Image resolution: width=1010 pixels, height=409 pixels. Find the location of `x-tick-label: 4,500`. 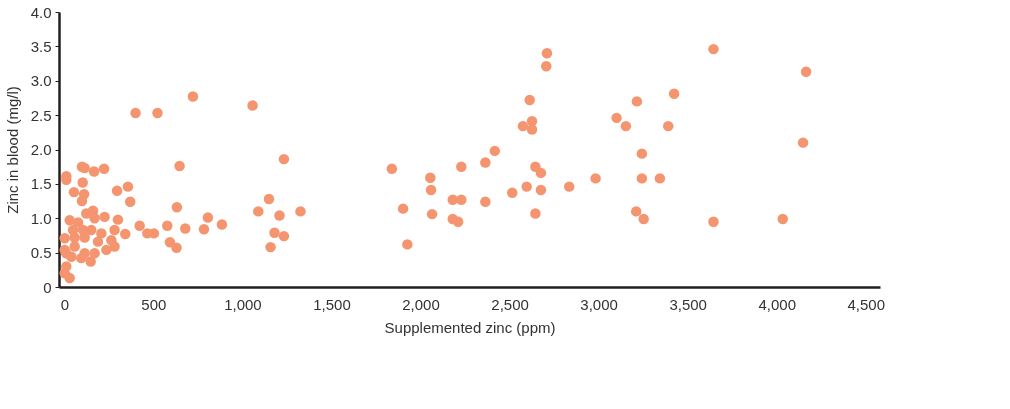

x-tick-label: 4,500 is located at coordinates (866, 304).